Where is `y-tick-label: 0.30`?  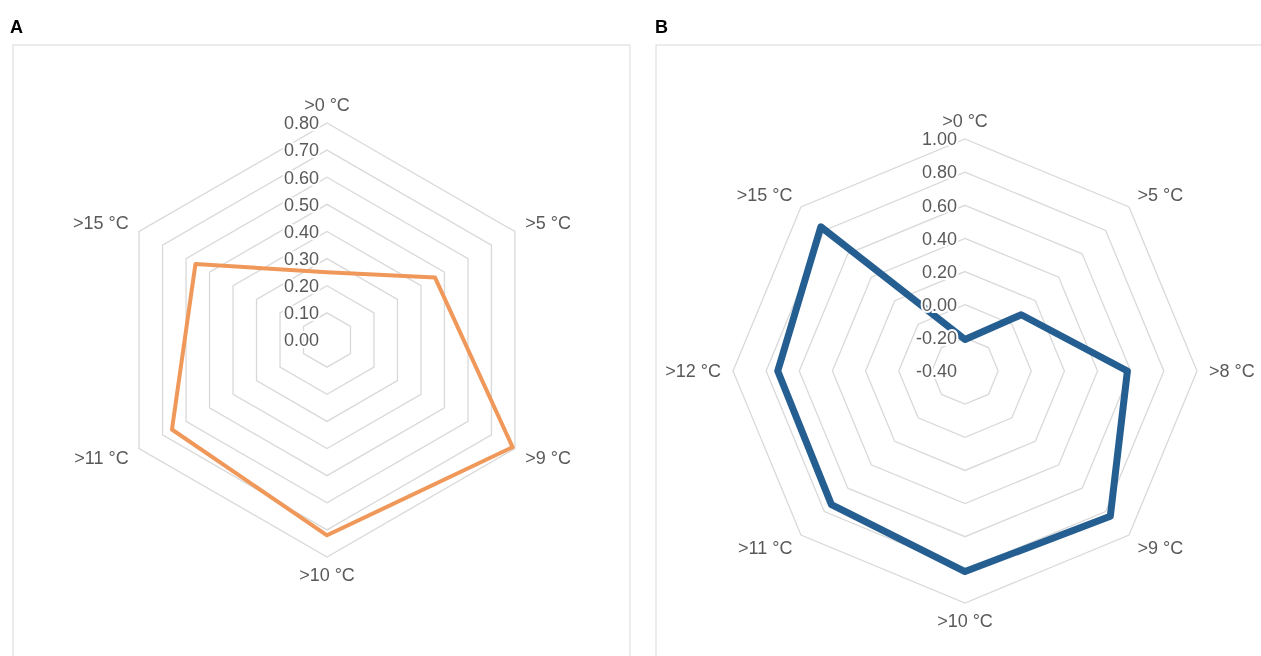
y-tick-label: 0.30 is located at coordinates (301, 258).